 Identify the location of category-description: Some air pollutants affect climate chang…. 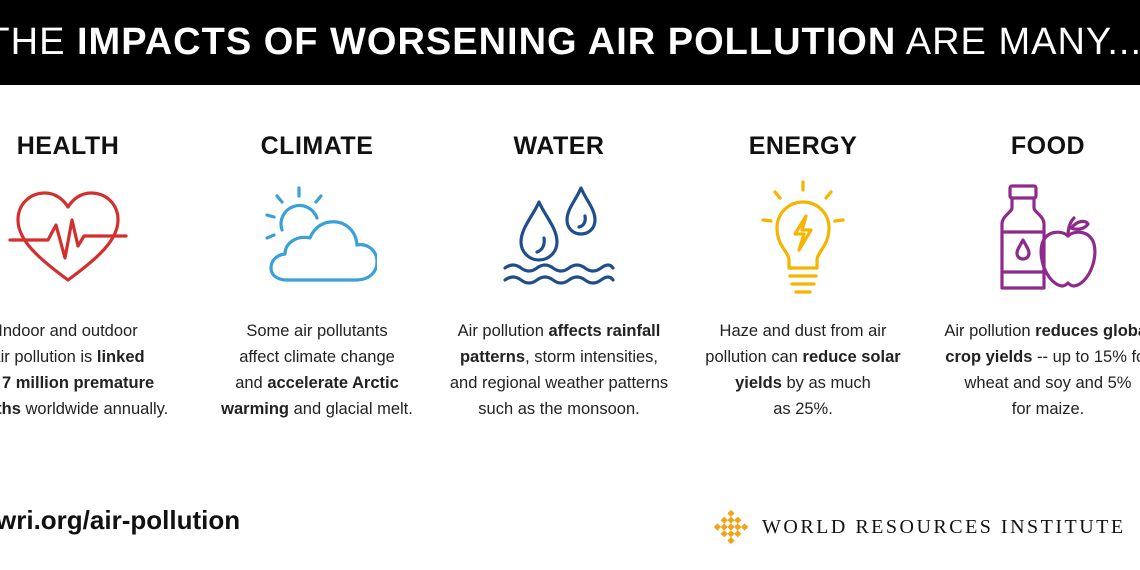
(317, 370).